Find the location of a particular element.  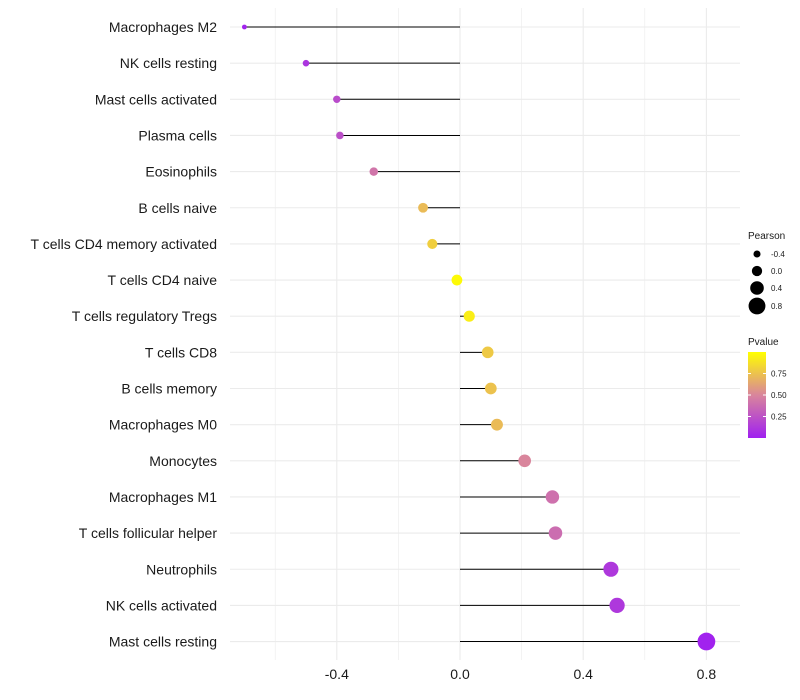

category-label: T cells regulatory Tregs is located at coordinates (144, 316).